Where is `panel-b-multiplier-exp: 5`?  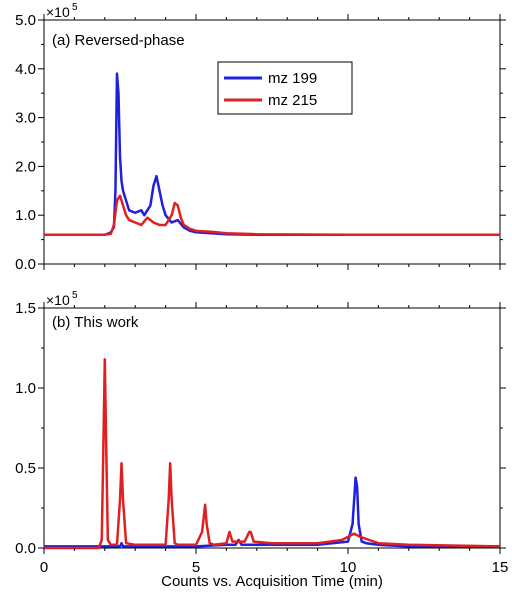
panel-b-multiplier-exp: 5 is located at coordinates (75, 295).